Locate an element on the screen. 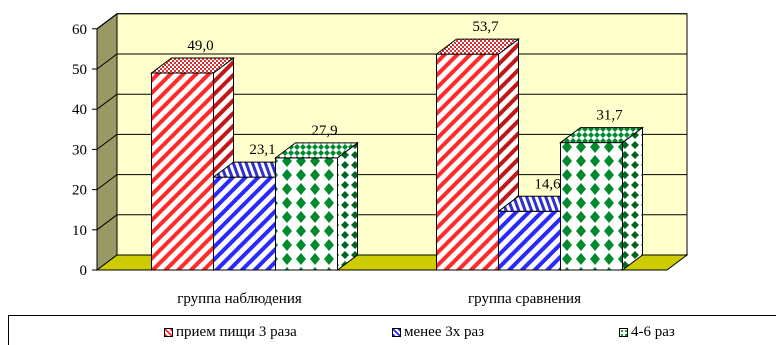 This screenshot has height=345, width=776. legend-swatch-red is located at coordinates (168, 332).